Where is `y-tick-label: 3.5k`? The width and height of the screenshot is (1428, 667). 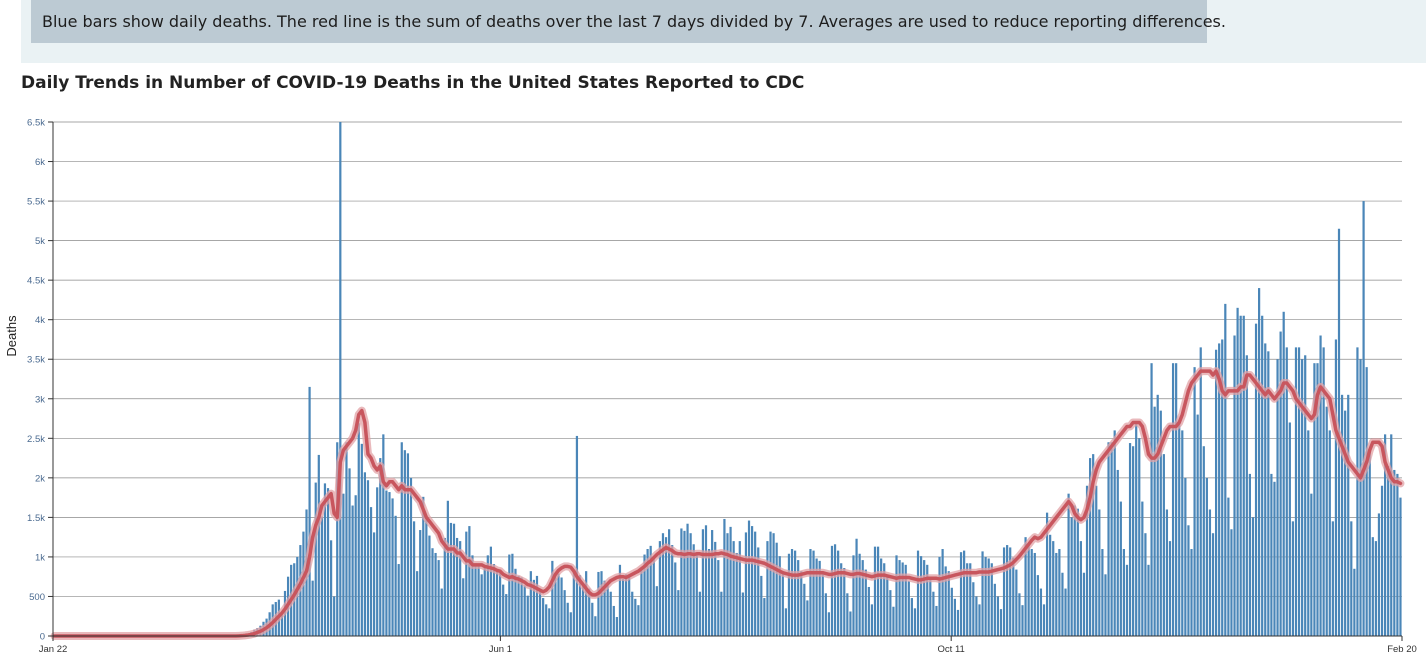
y-tick-label: 3.5k is located at coordinates (36, 360).